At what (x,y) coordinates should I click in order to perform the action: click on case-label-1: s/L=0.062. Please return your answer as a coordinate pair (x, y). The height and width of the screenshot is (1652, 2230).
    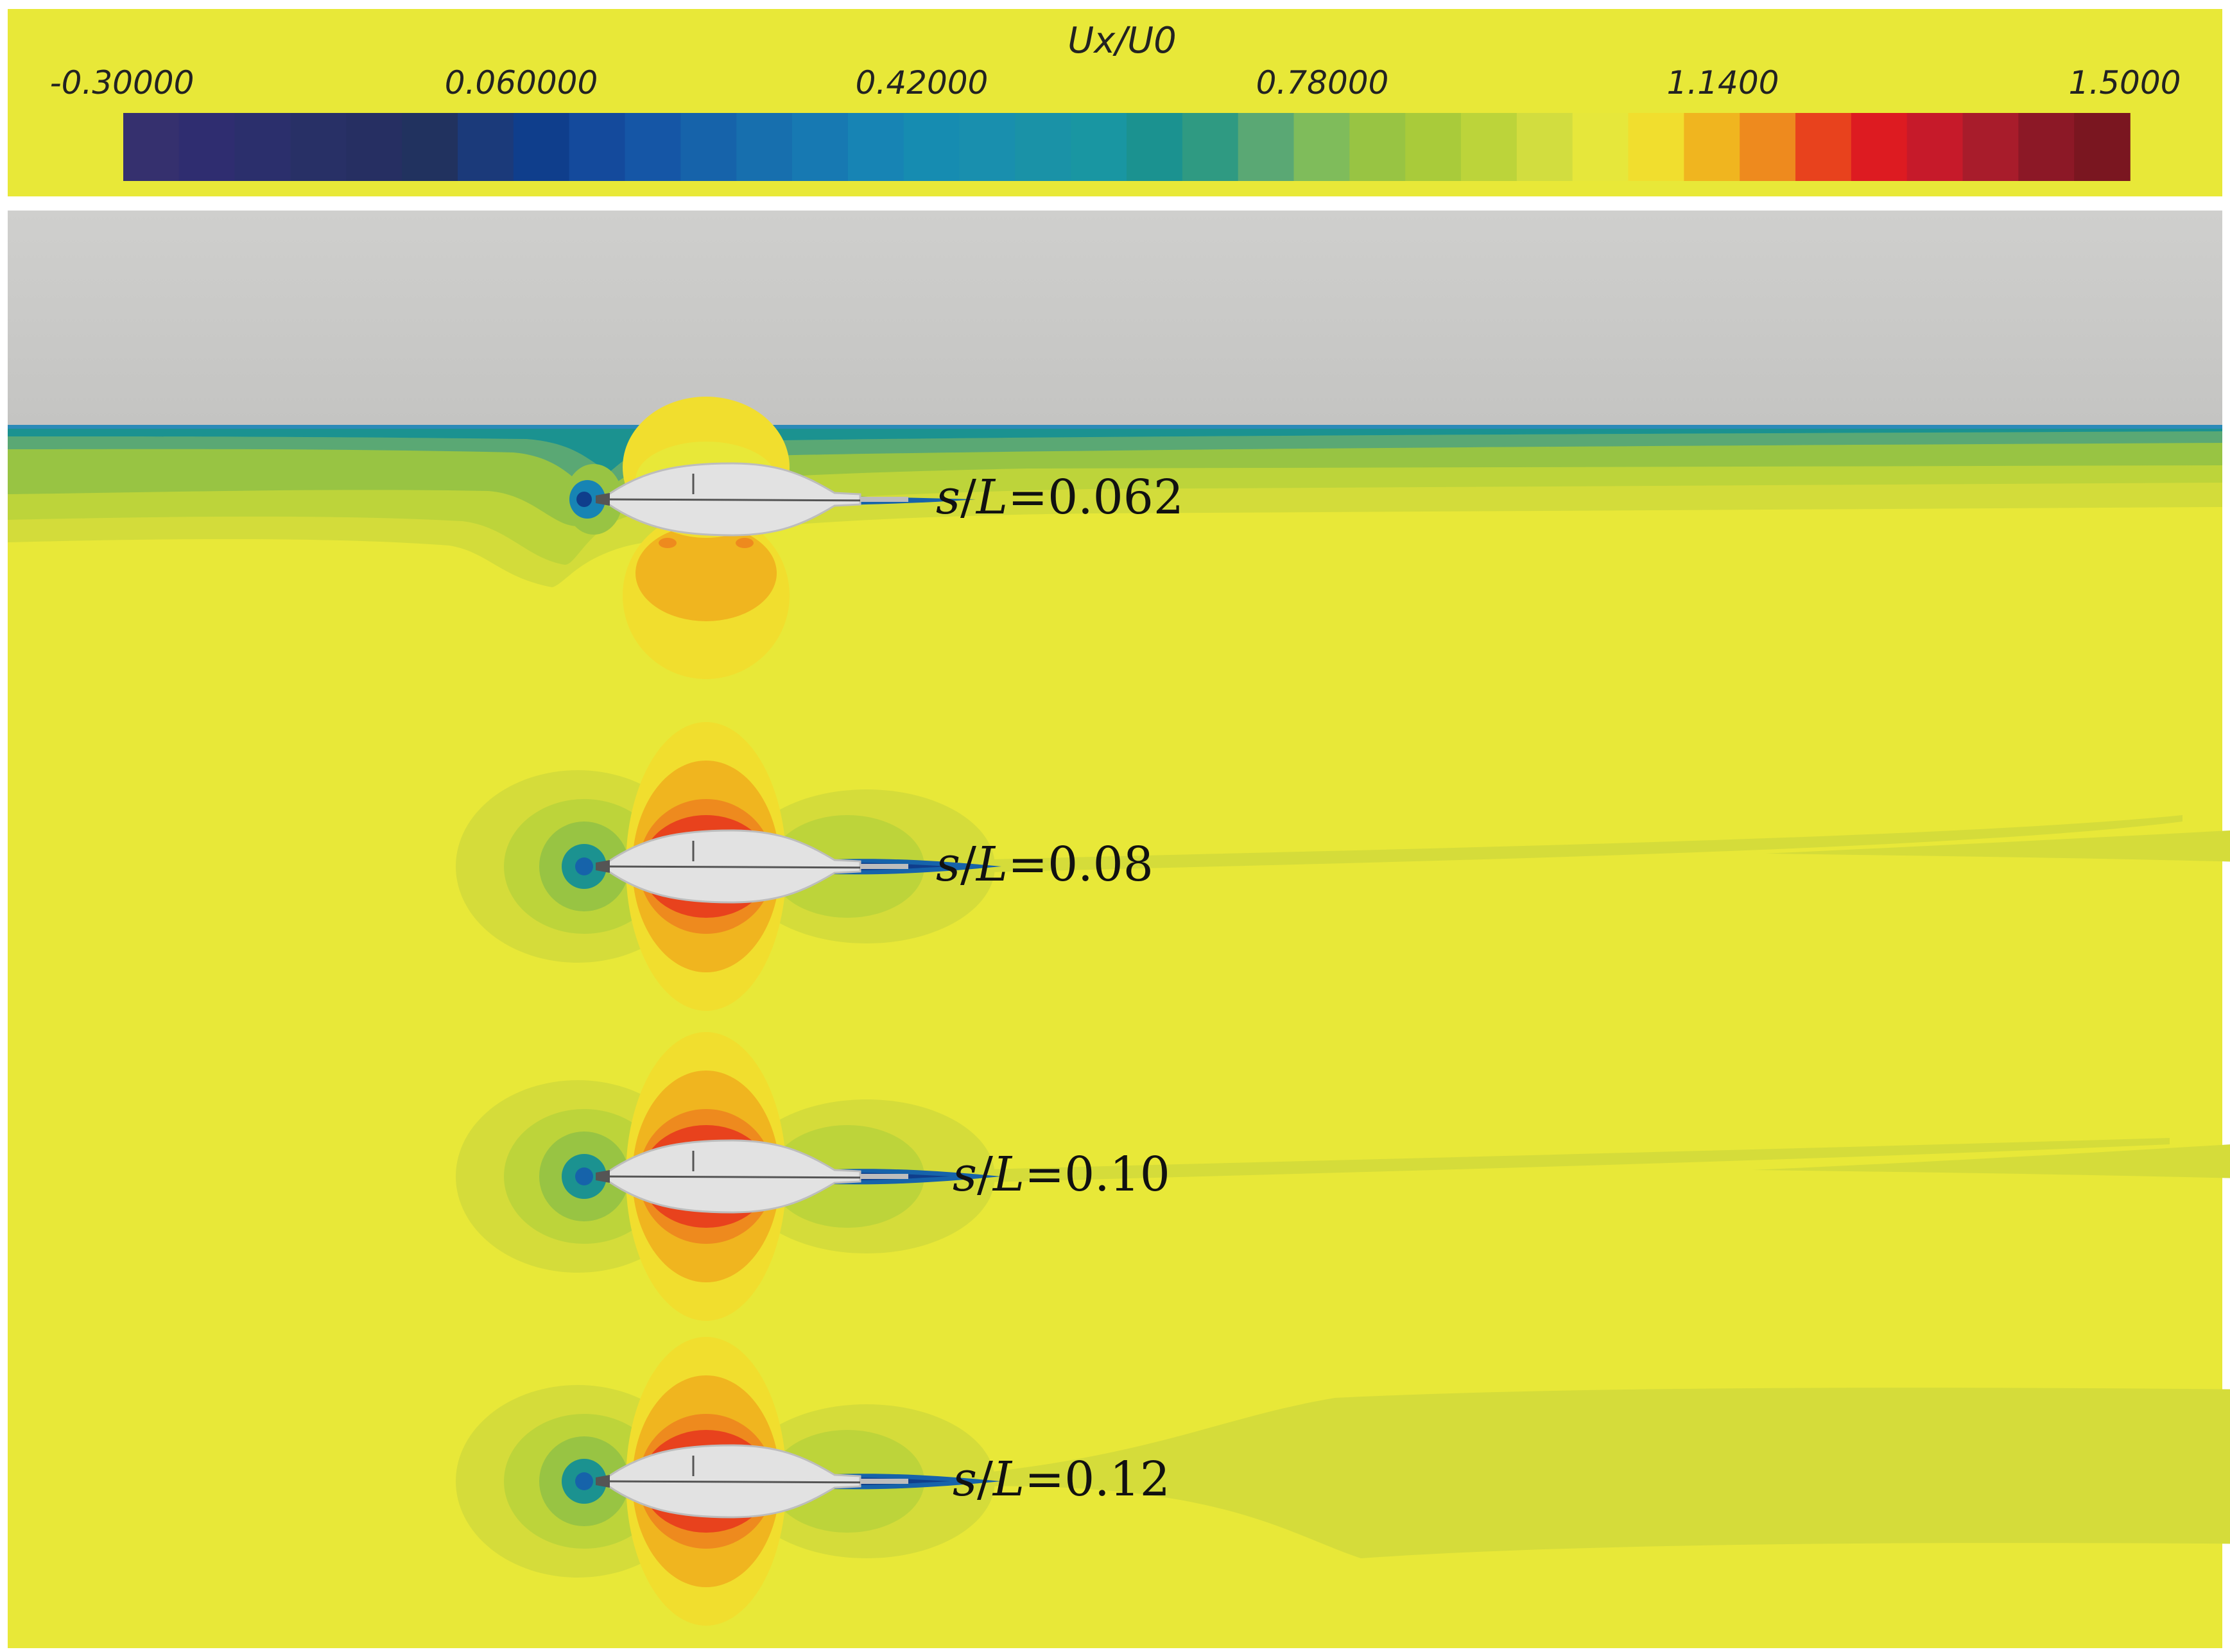
    Looking at the image, I should click on (1060, 497).